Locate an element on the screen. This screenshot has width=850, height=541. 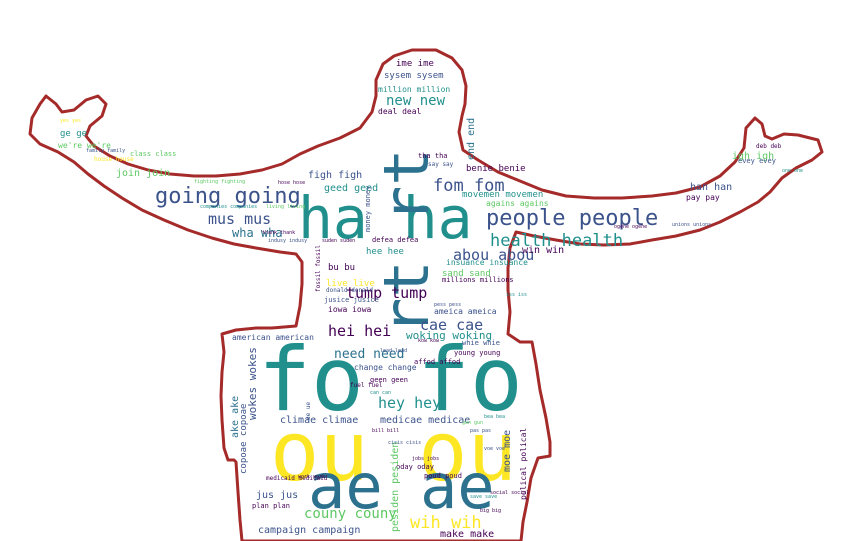
word-new: new new is located at coordinates (416, 101).